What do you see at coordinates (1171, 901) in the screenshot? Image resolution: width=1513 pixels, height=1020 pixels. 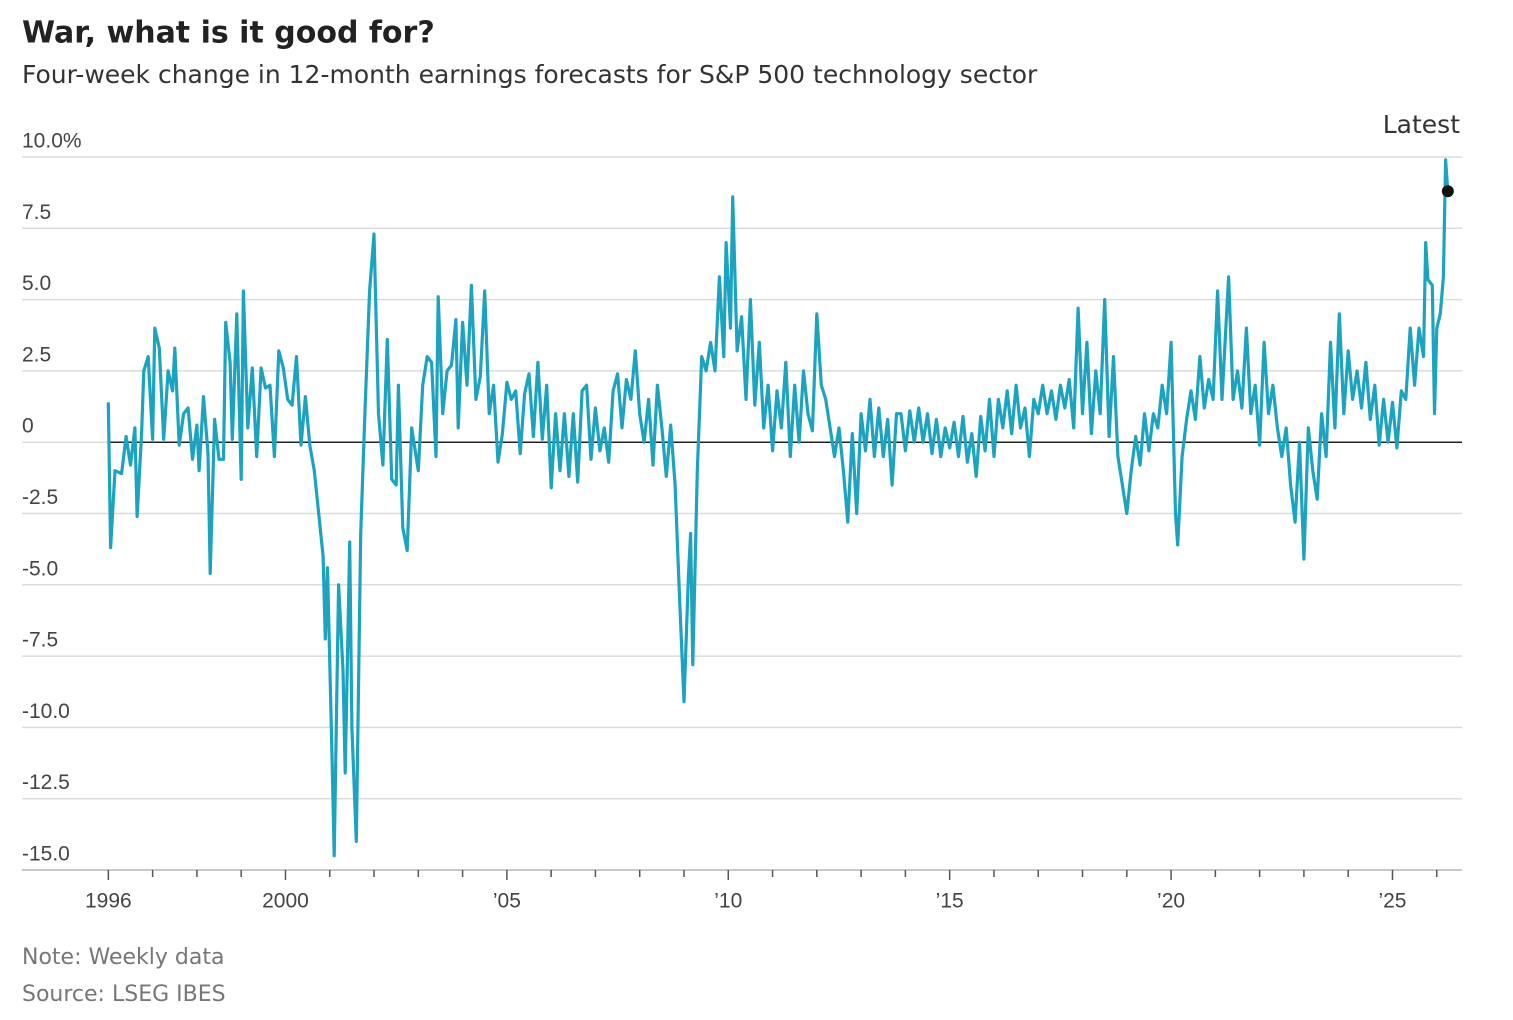 I see `x-tick-label: ’20` at bounding box center [1171, 901].